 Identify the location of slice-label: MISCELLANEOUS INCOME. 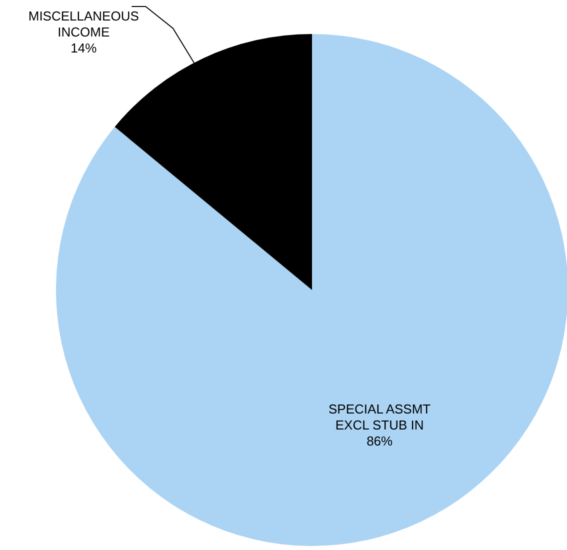
(84, 24).